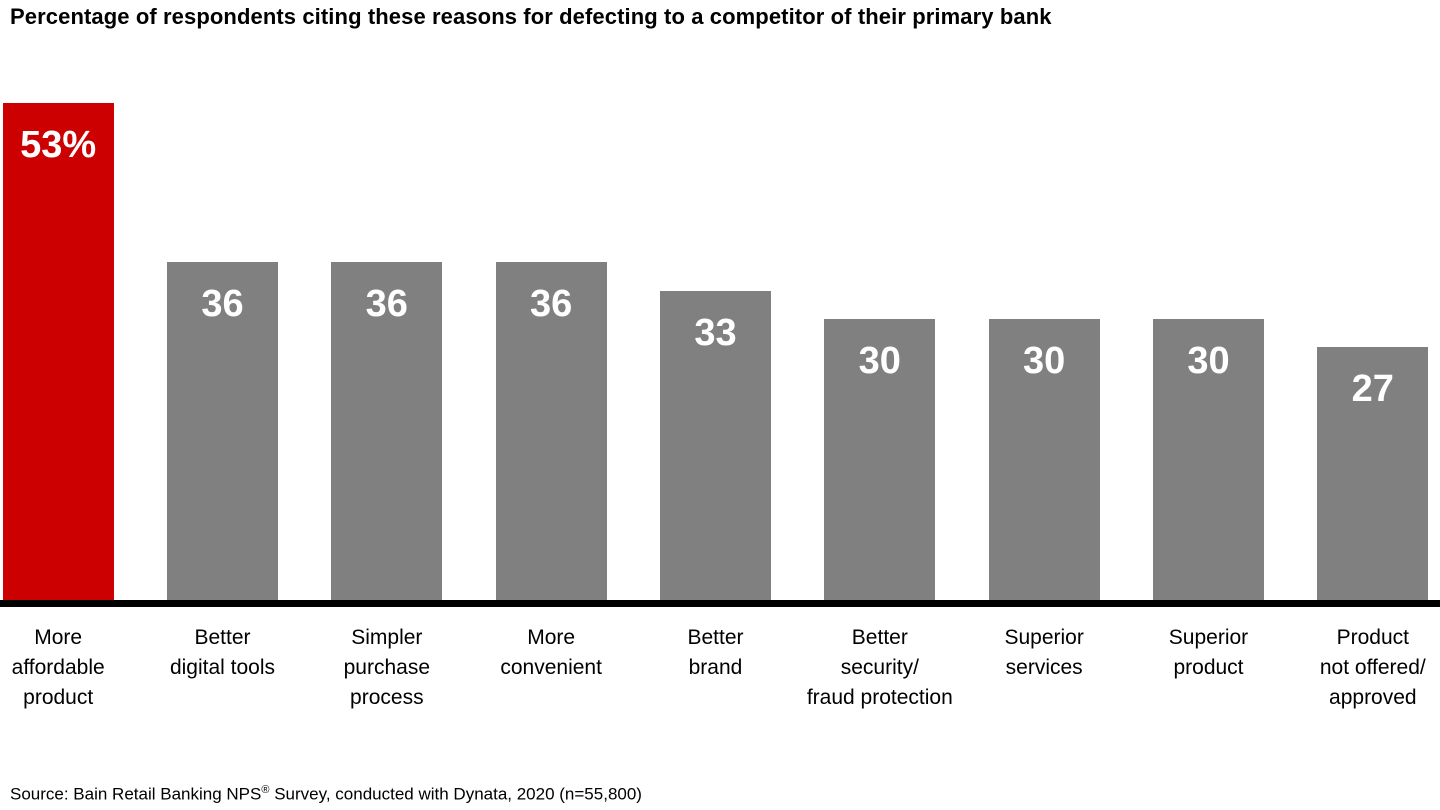 The width and height of the screenshot is (1440, 810). Describe the element at coordinates (1372, 389) in the screenshot. I see `bar-value-label: 27` at that location.